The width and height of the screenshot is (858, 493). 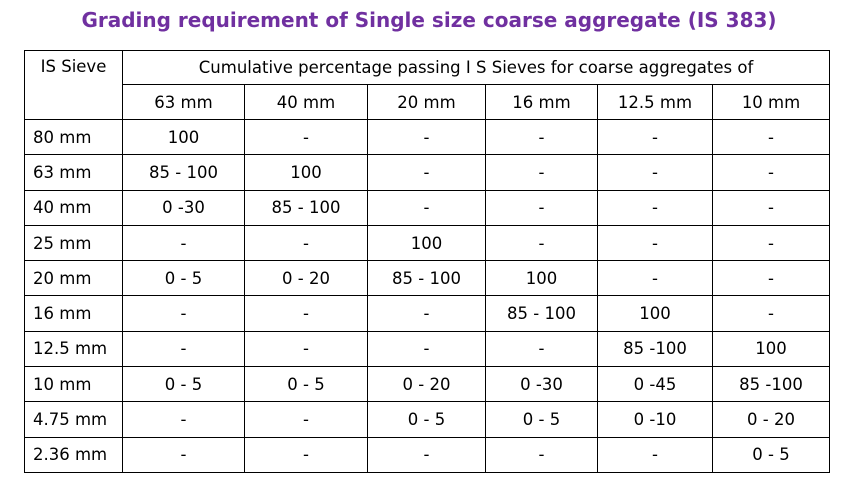 I want to click on column-header: 10 mm, so click(x=771, y=102).